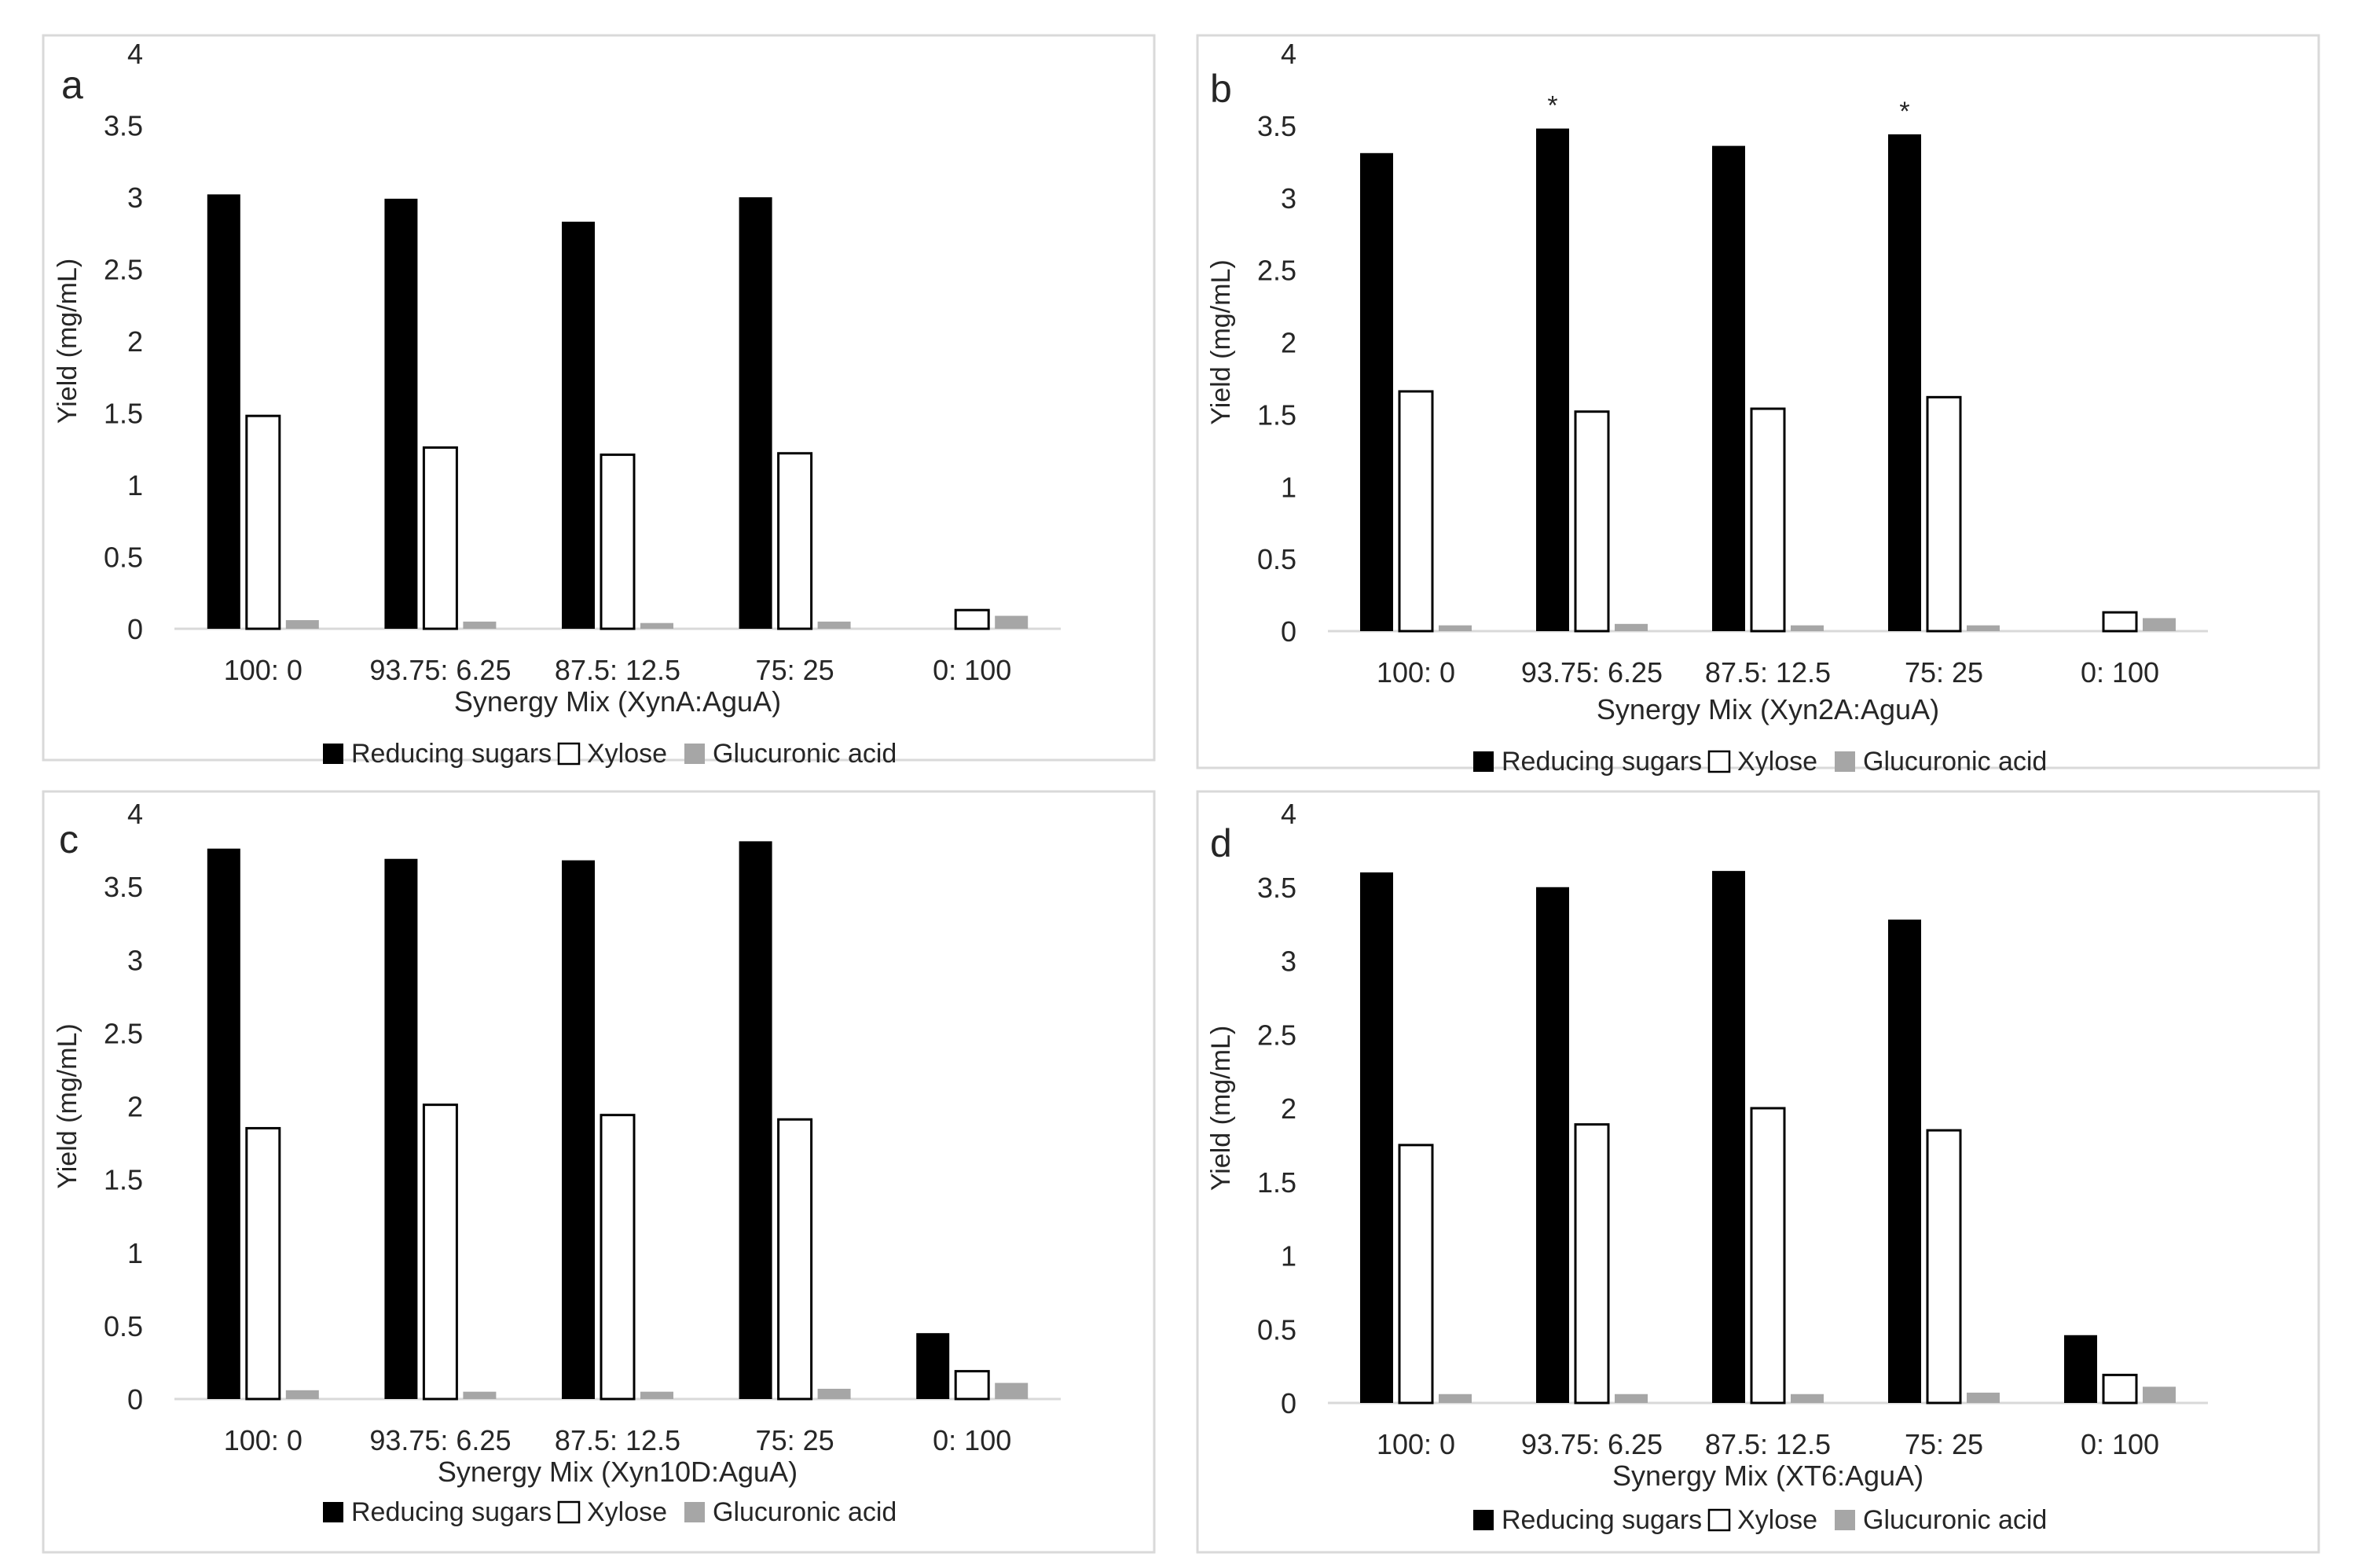  What do you see at coordinates (1276, 1329) in the screenshot?
I see `y-tick-label: 0.5` at bounding box center [1276, 1329].